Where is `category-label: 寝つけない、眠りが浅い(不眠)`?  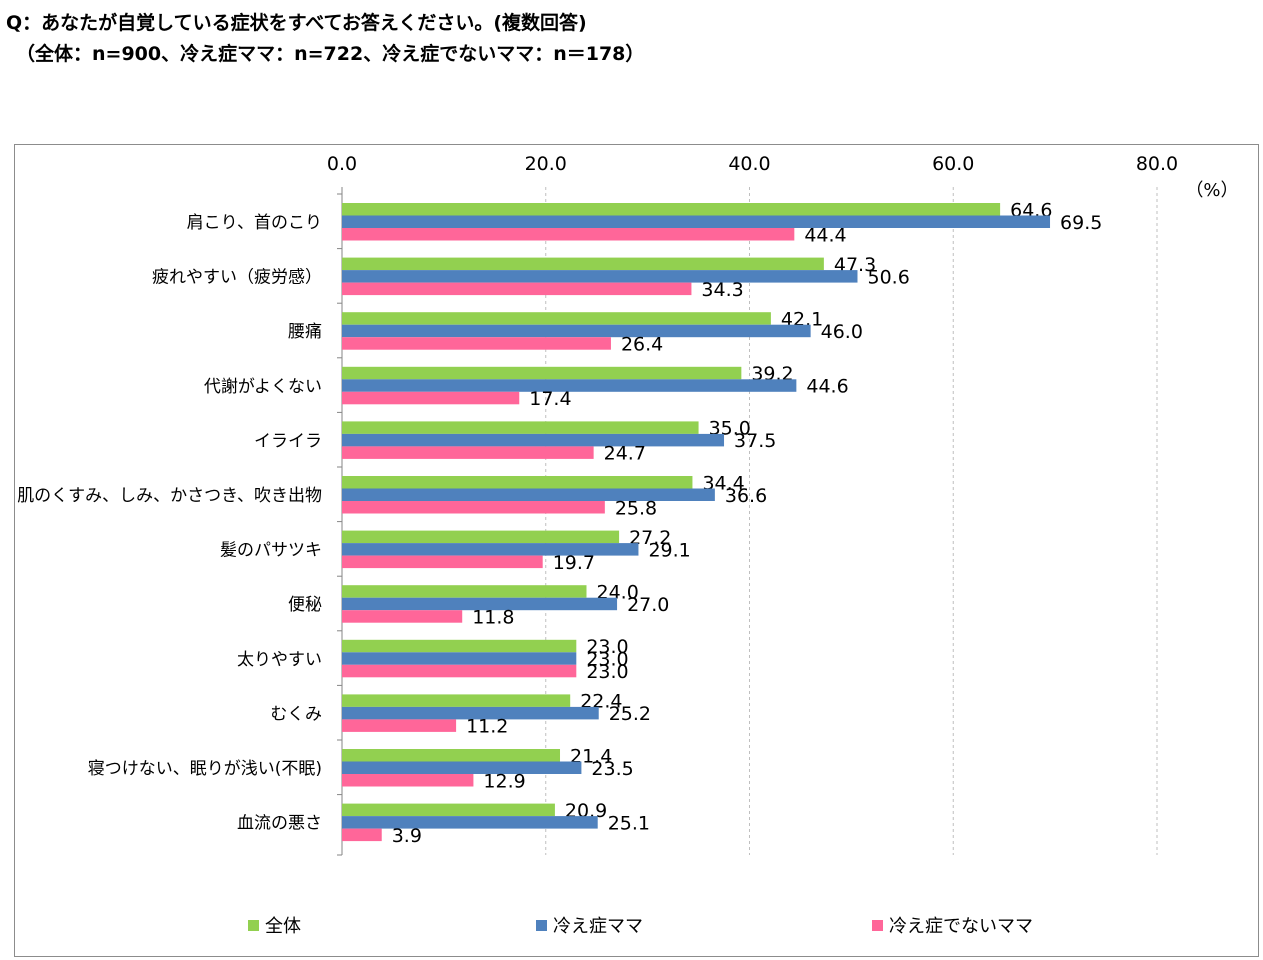
category-label: 寝つけない、眠りが浅い(不眠) is located at coordinates (205, 768).